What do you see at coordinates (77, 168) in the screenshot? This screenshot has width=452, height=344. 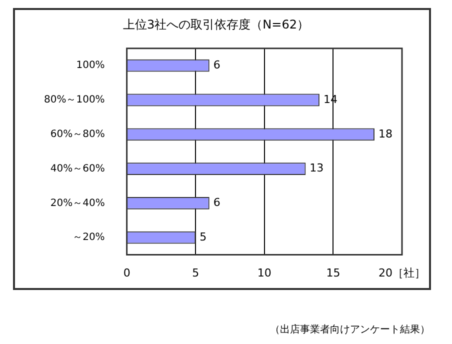 I see `y-tick-label: 40%～60%` at bounding box center [77, 168].